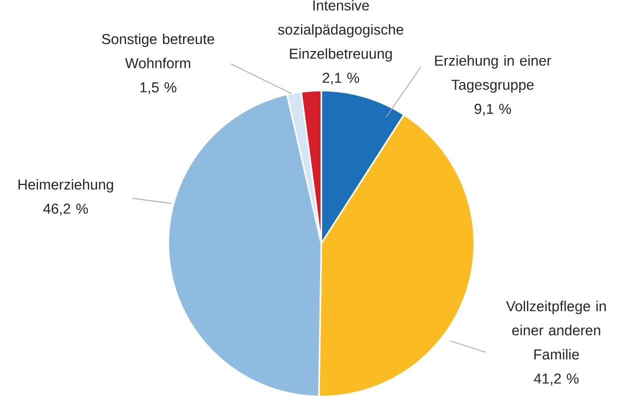 This screenshot has width=620, height=397. What do you see at coordinates (341, 78) in the screenshot?
I see `data-label: 2,1 %` at bounding box center [341, 78].